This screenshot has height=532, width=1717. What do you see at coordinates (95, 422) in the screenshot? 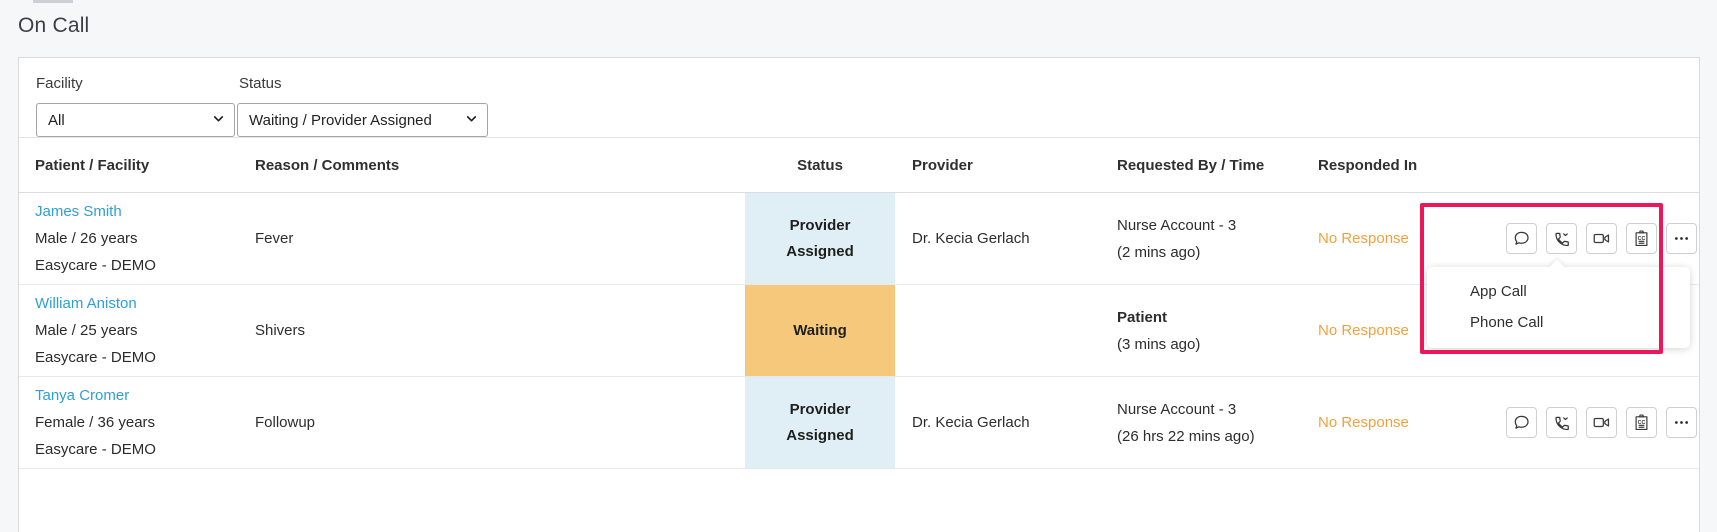
I see `patient-demographics: Female / 36 years` at bounding box center [95, 422].